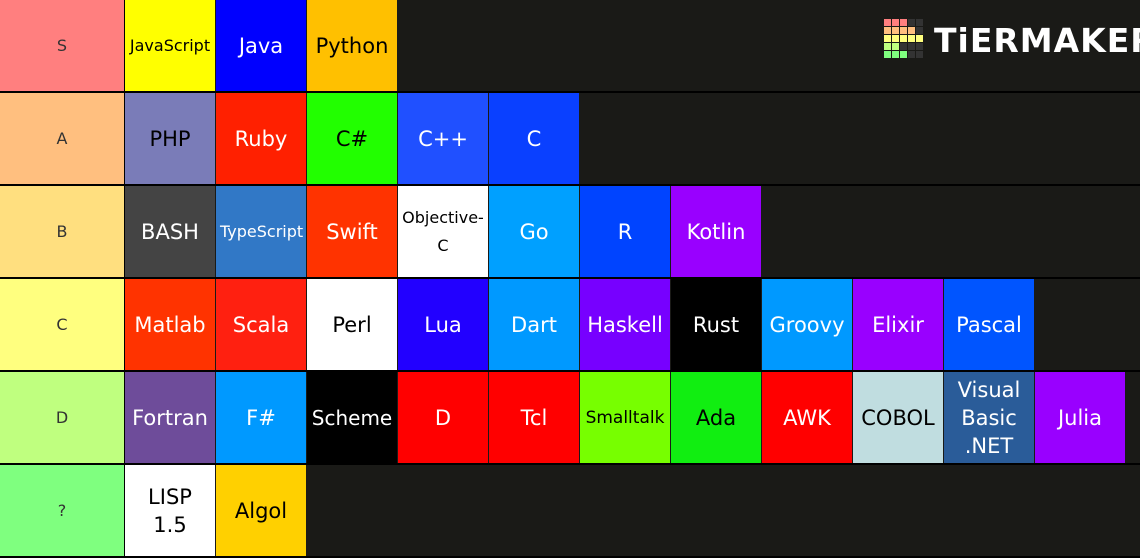  I want to click on item-text: Python, so click(352, 45).